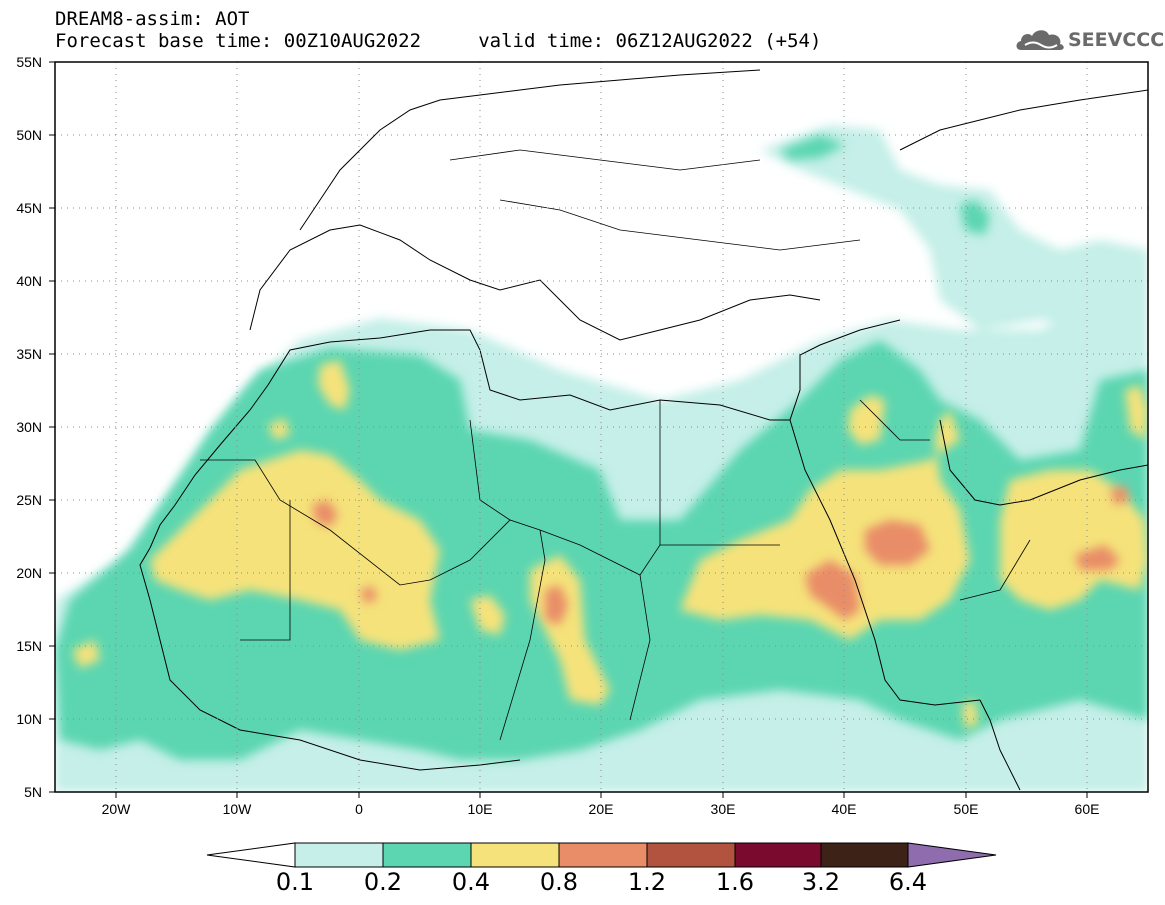 The height and width of the screenshot is (905, 1165). What do you see at coordinates (251, 855) in the screenshot?
I see `colorbar-swatch-lt01` at bounding box center [251, 855].